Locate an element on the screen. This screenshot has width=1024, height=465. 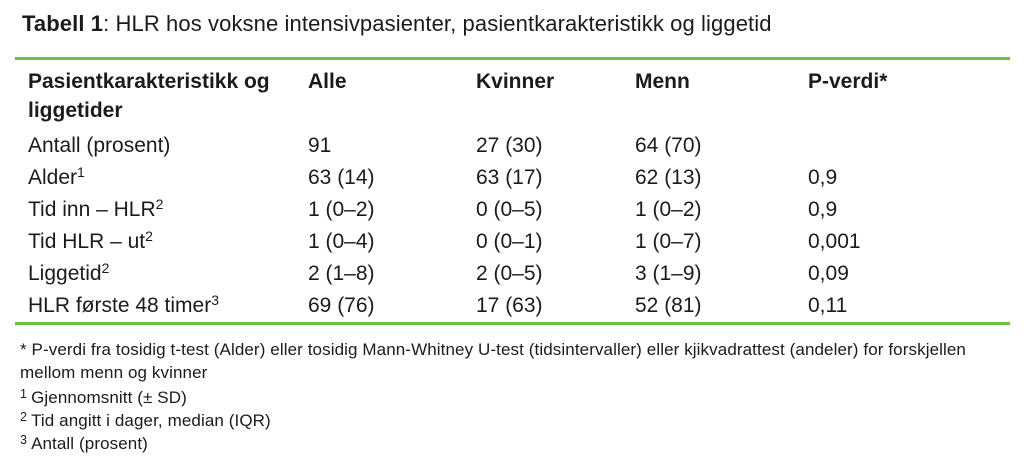
cell-kvinner: 0 (0–5) is located at coordinates (509, 209).